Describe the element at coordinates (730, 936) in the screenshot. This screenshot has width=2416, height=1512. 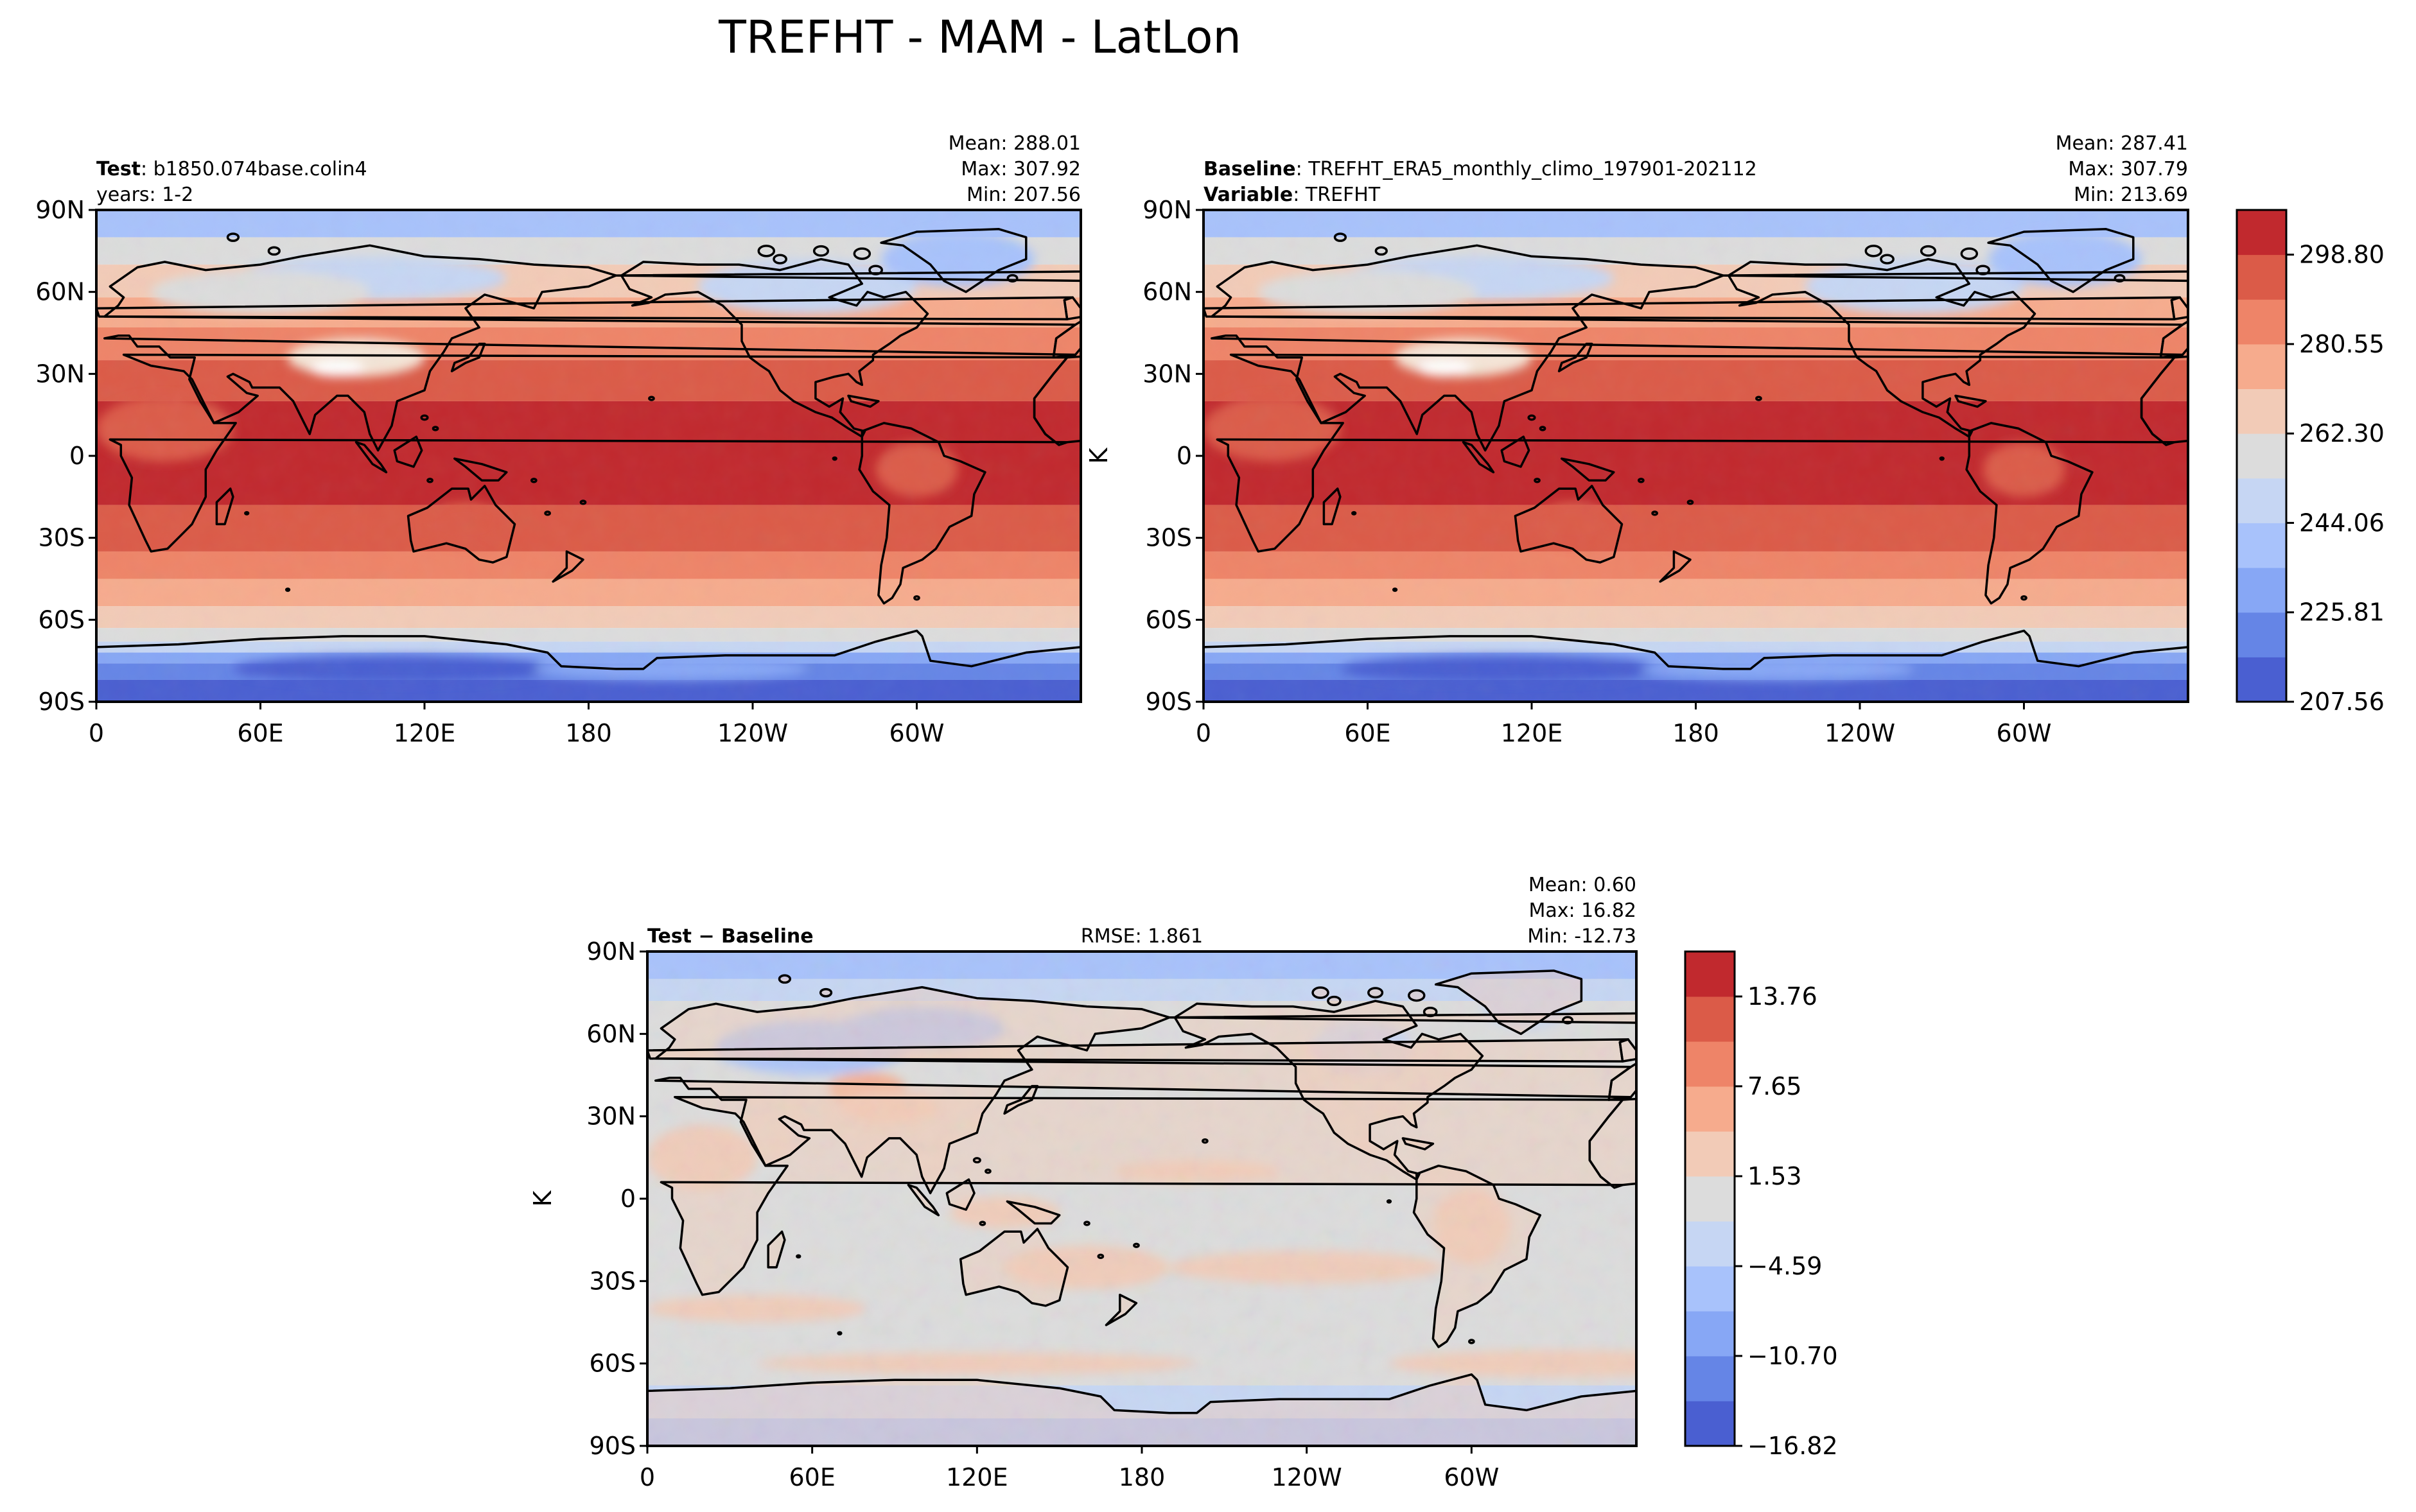
I see `panel-info-line: Test − Baseline` at that location.